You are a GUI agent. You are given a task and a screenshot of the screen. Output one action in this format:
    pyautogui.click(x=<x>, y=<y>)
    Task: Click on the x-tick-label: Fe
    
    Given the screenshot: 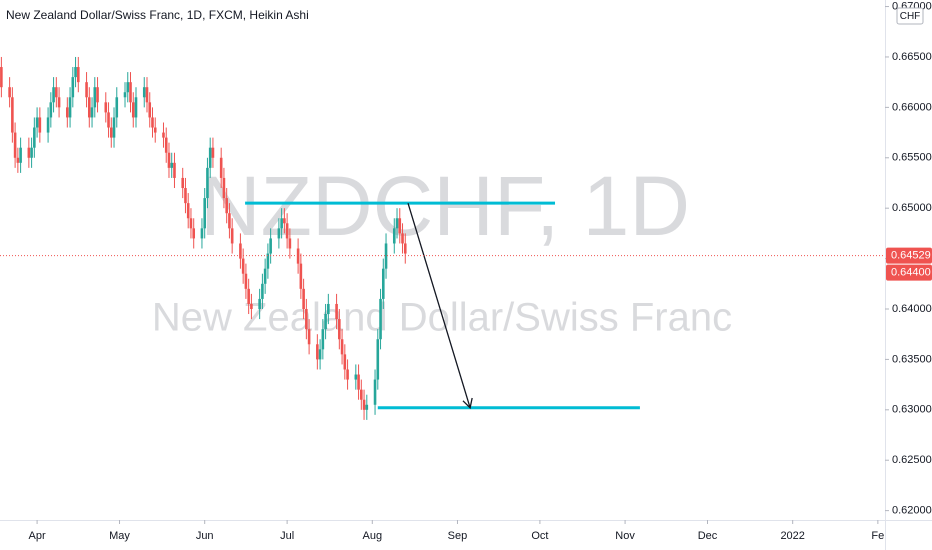 What is the action you would take?
    pyautogui.click(x=877, y=536)
    